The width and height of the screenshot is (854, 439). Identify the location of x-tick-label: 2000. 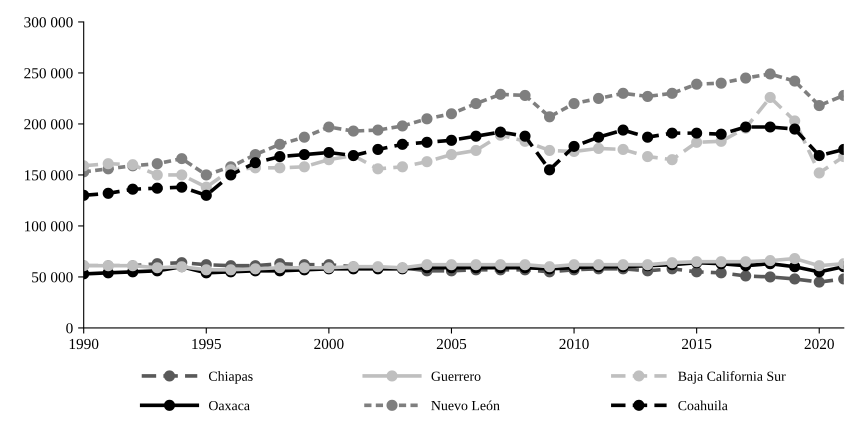
(329, 344).